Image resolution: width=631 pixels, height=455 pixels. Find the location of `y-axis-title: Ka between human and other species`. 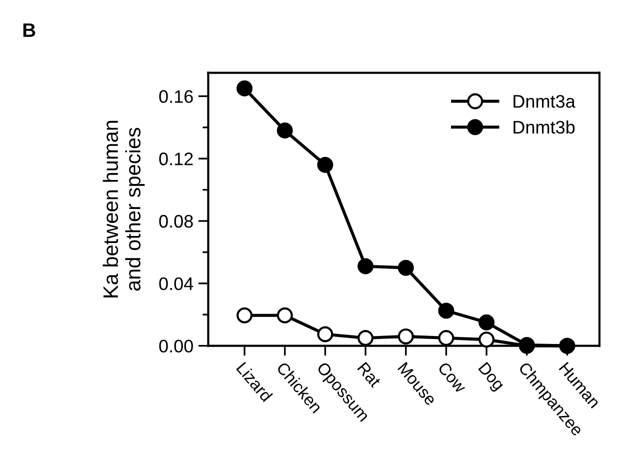

y-axis-title: Ka between human and other species is located at coordinates (123, 209).